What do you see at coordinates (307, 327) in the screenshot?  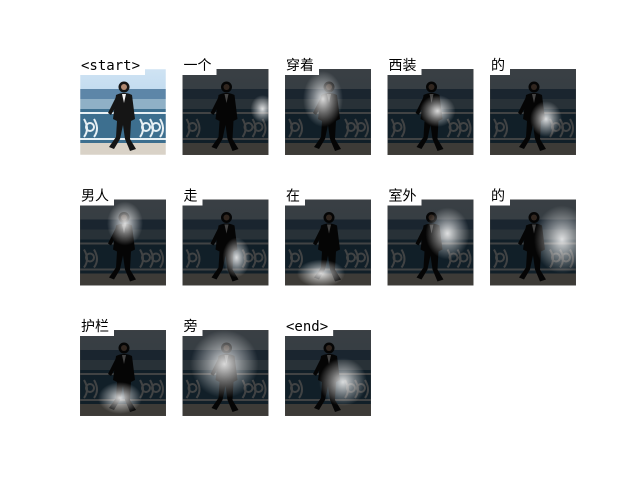 I see `word-label: <end>` at bounding box center [307, 327].